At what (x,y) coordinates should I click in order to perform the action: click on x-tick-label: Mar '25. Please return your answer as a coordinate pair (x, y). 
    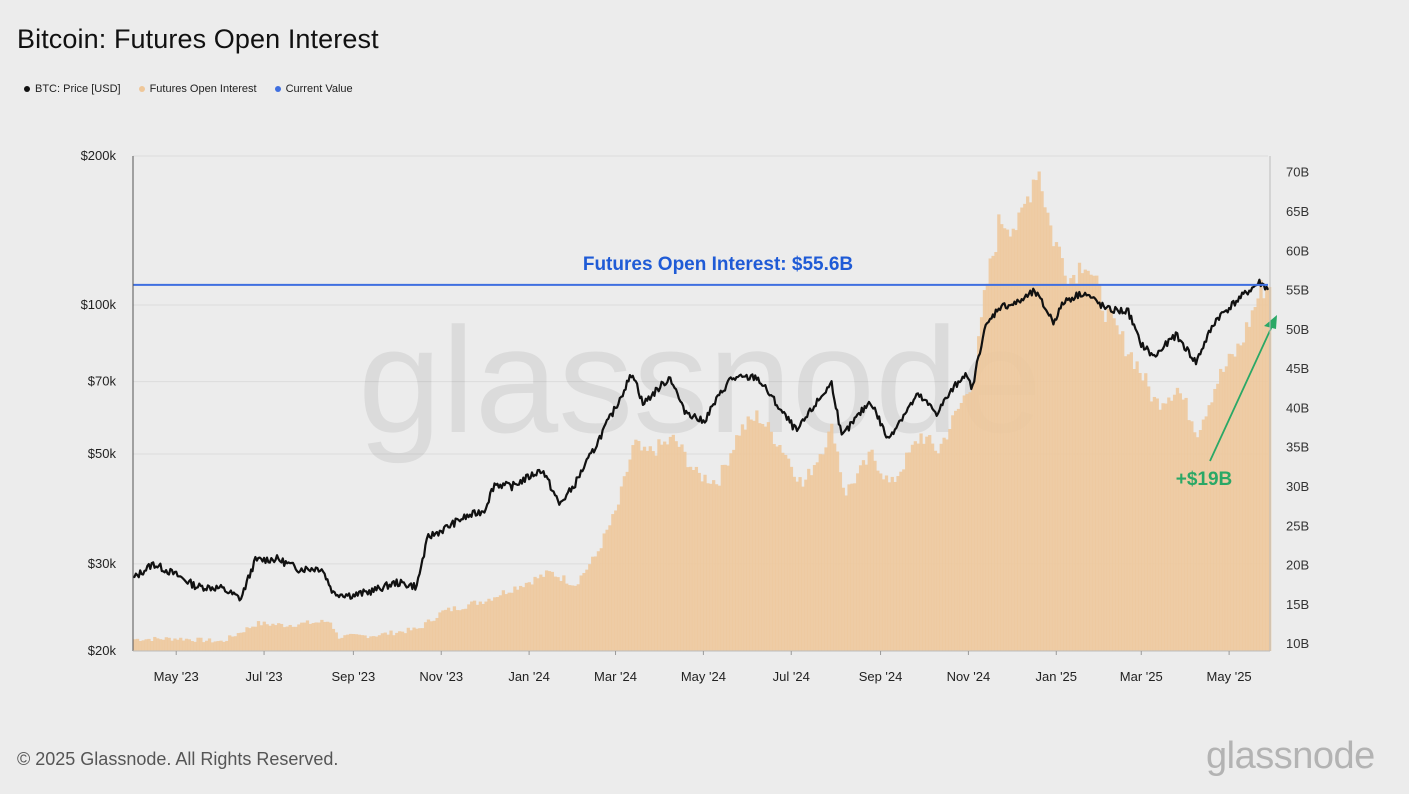
    Looking at the image, I should click on (1141, 676).